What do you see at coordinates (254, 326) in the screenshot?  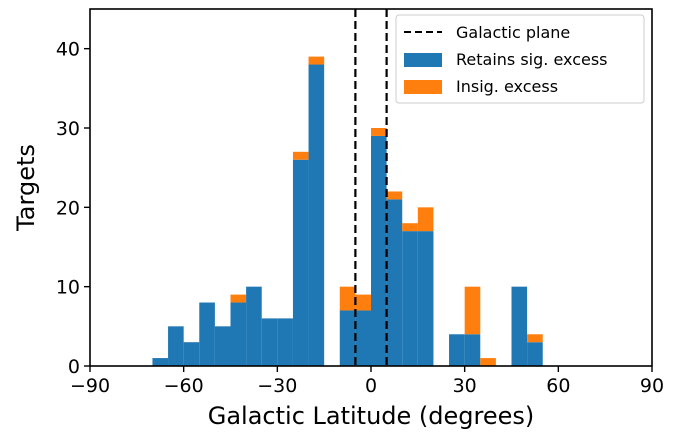 I see `bar-retains--40` at bounding box center [254, 326].